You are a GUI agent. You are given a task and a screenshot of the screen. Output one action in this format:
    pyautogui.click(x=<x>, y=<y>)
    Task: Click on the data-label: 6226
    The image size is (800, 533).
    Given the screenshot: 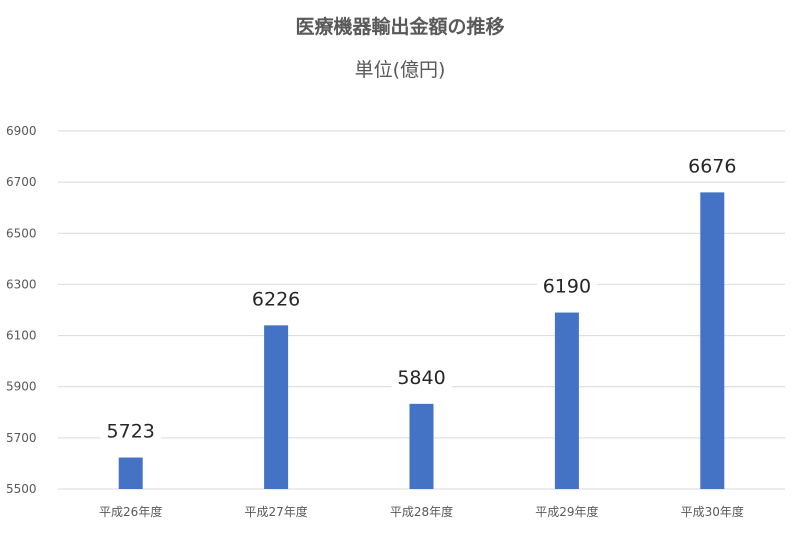 What is the action you would take?
    pyautogui.click(x=276, y=299)
    